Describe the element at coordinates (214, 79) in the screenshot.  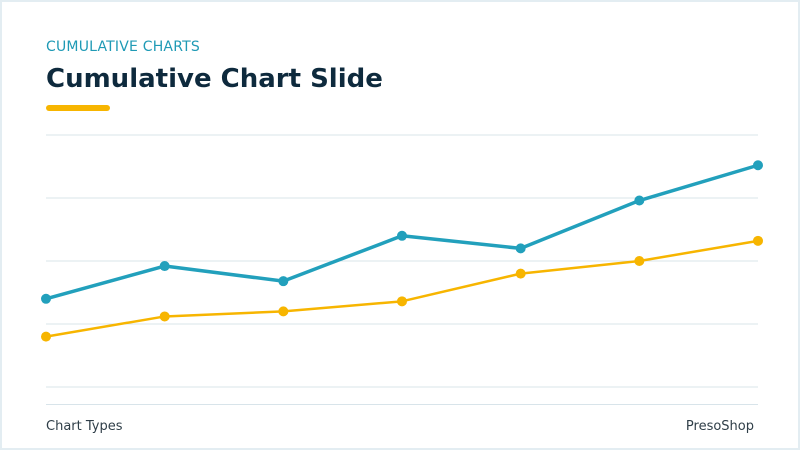
I see `slide-title: Cumulative Chart Slide` at that location.